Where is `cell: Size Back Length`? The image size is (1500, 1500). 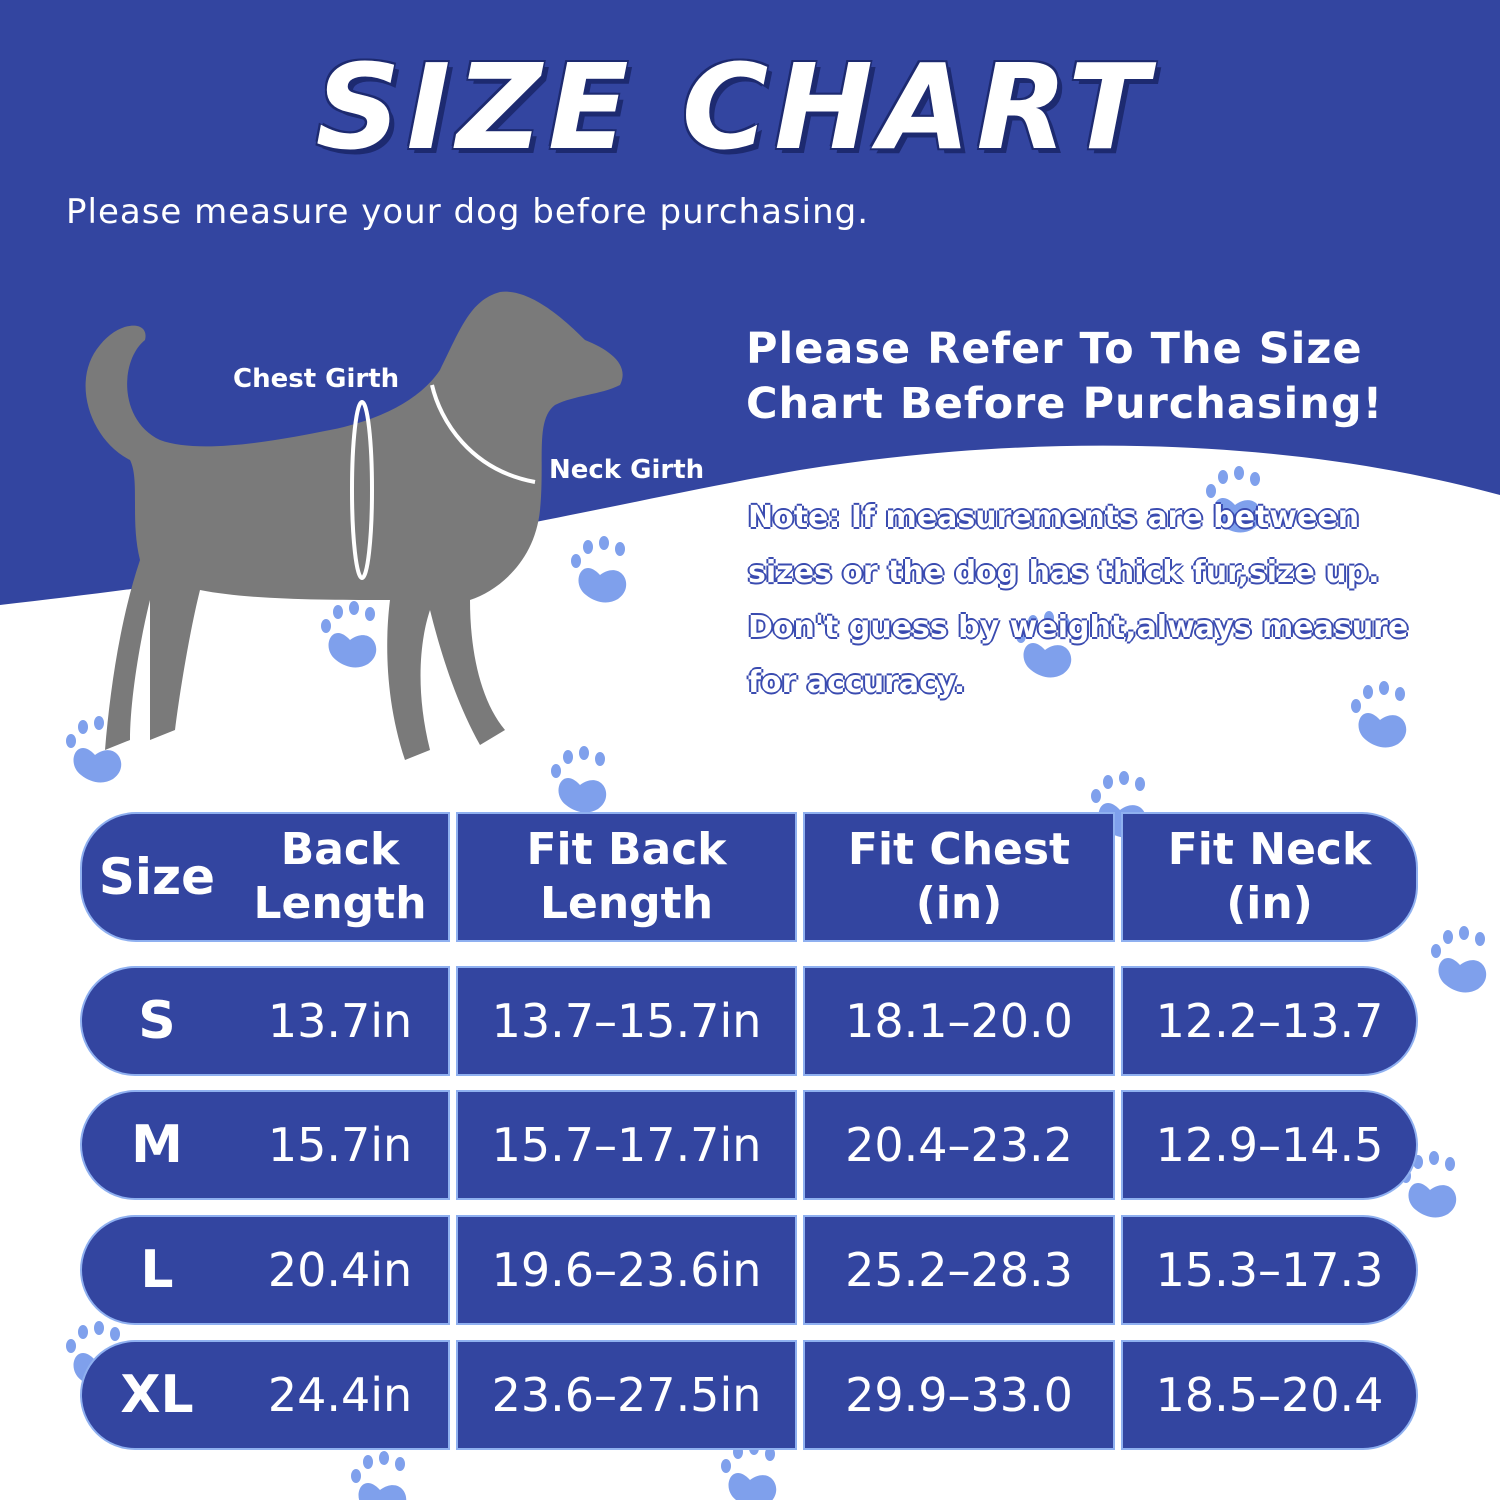
cell: Size Back Length is located at coordinates (265, 877).